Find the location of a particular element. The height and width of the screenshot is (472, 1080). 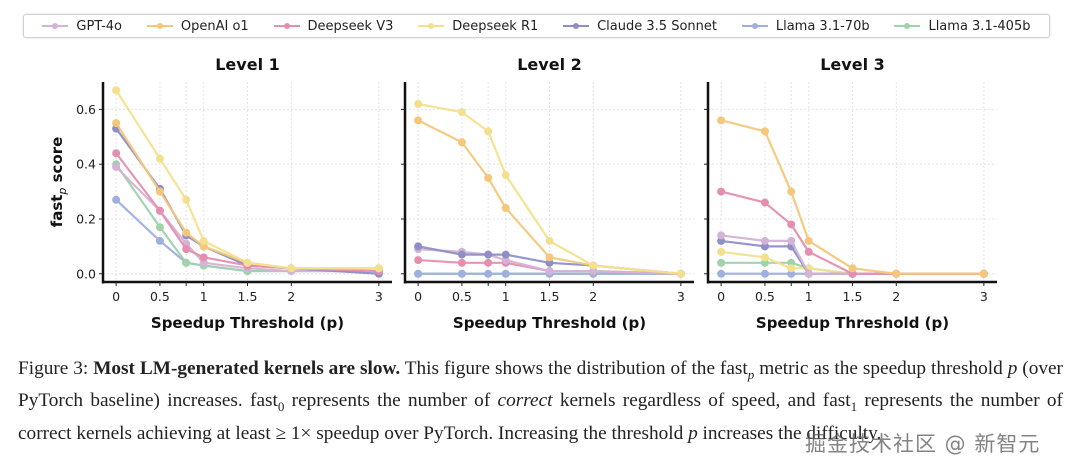

caption-subscript: 0 is located at coordinates (281, 407).